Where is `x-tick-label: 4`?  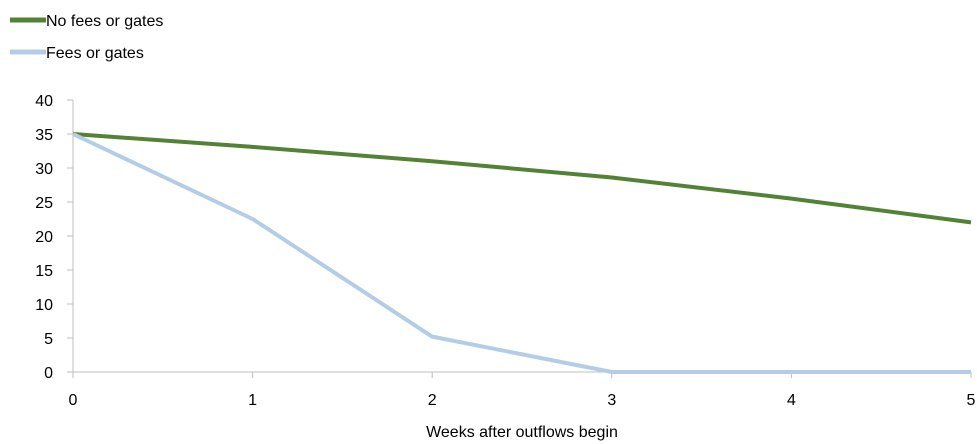
x-tick-label: 4 is located at coordinates (791, 400).